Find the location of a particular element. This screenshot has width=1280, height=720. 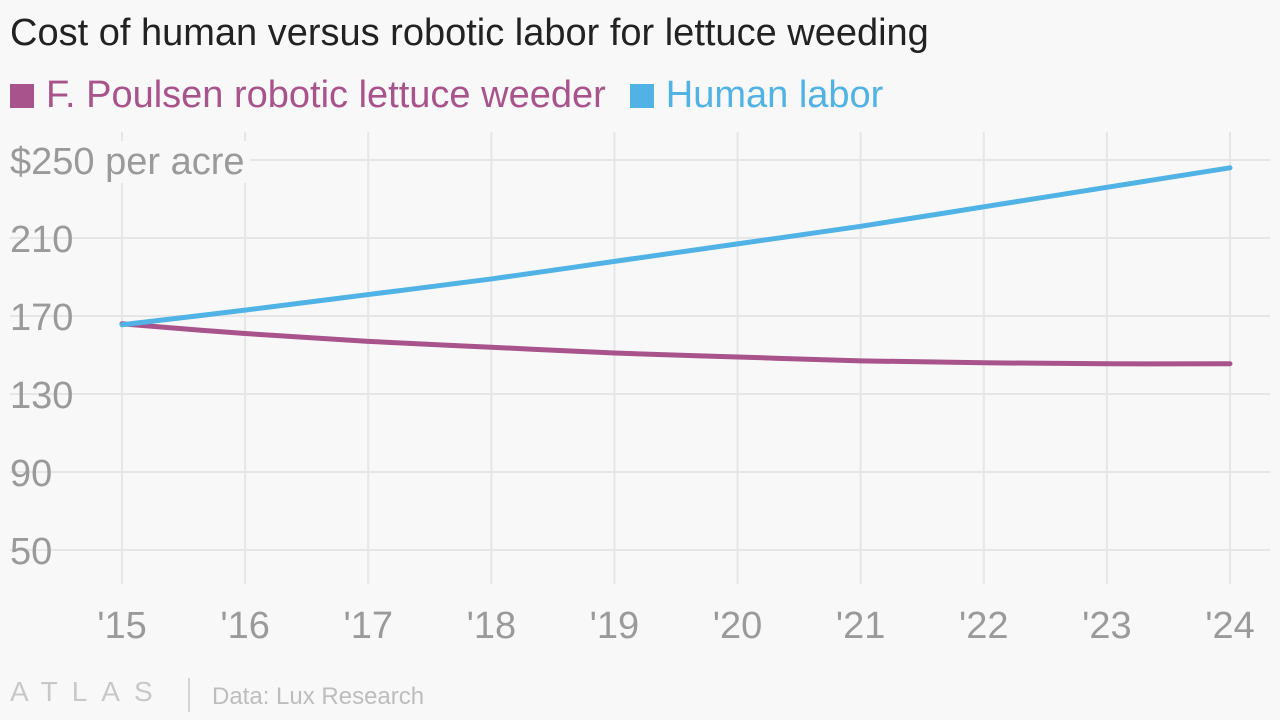

x-tick-label: '22 is located at coordinates (984, 626).